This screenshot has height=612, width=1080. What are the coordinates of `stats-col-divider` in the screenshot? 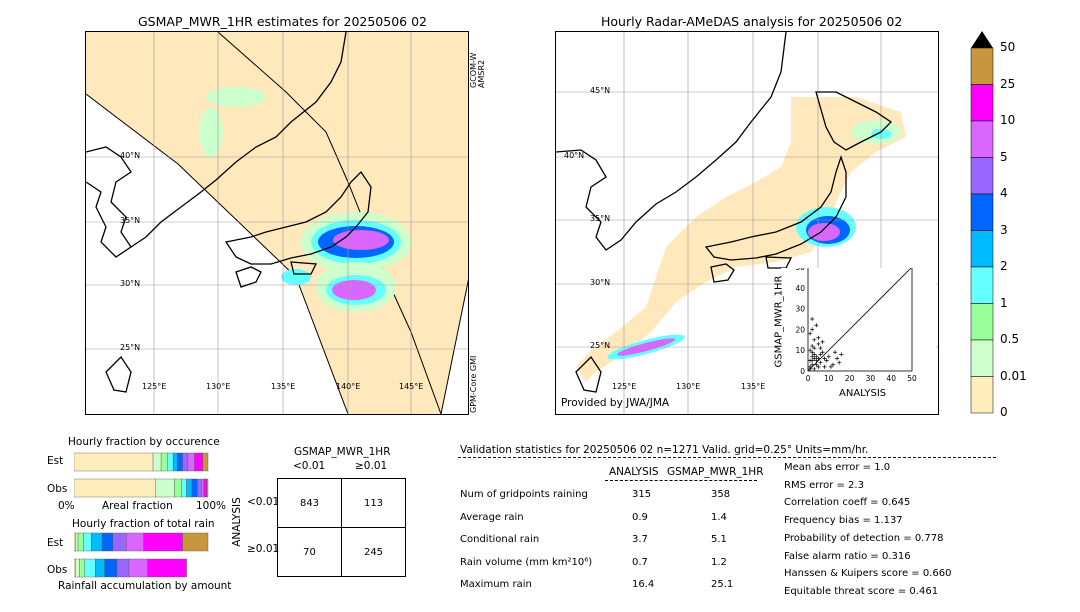 It's located at (681, 480).